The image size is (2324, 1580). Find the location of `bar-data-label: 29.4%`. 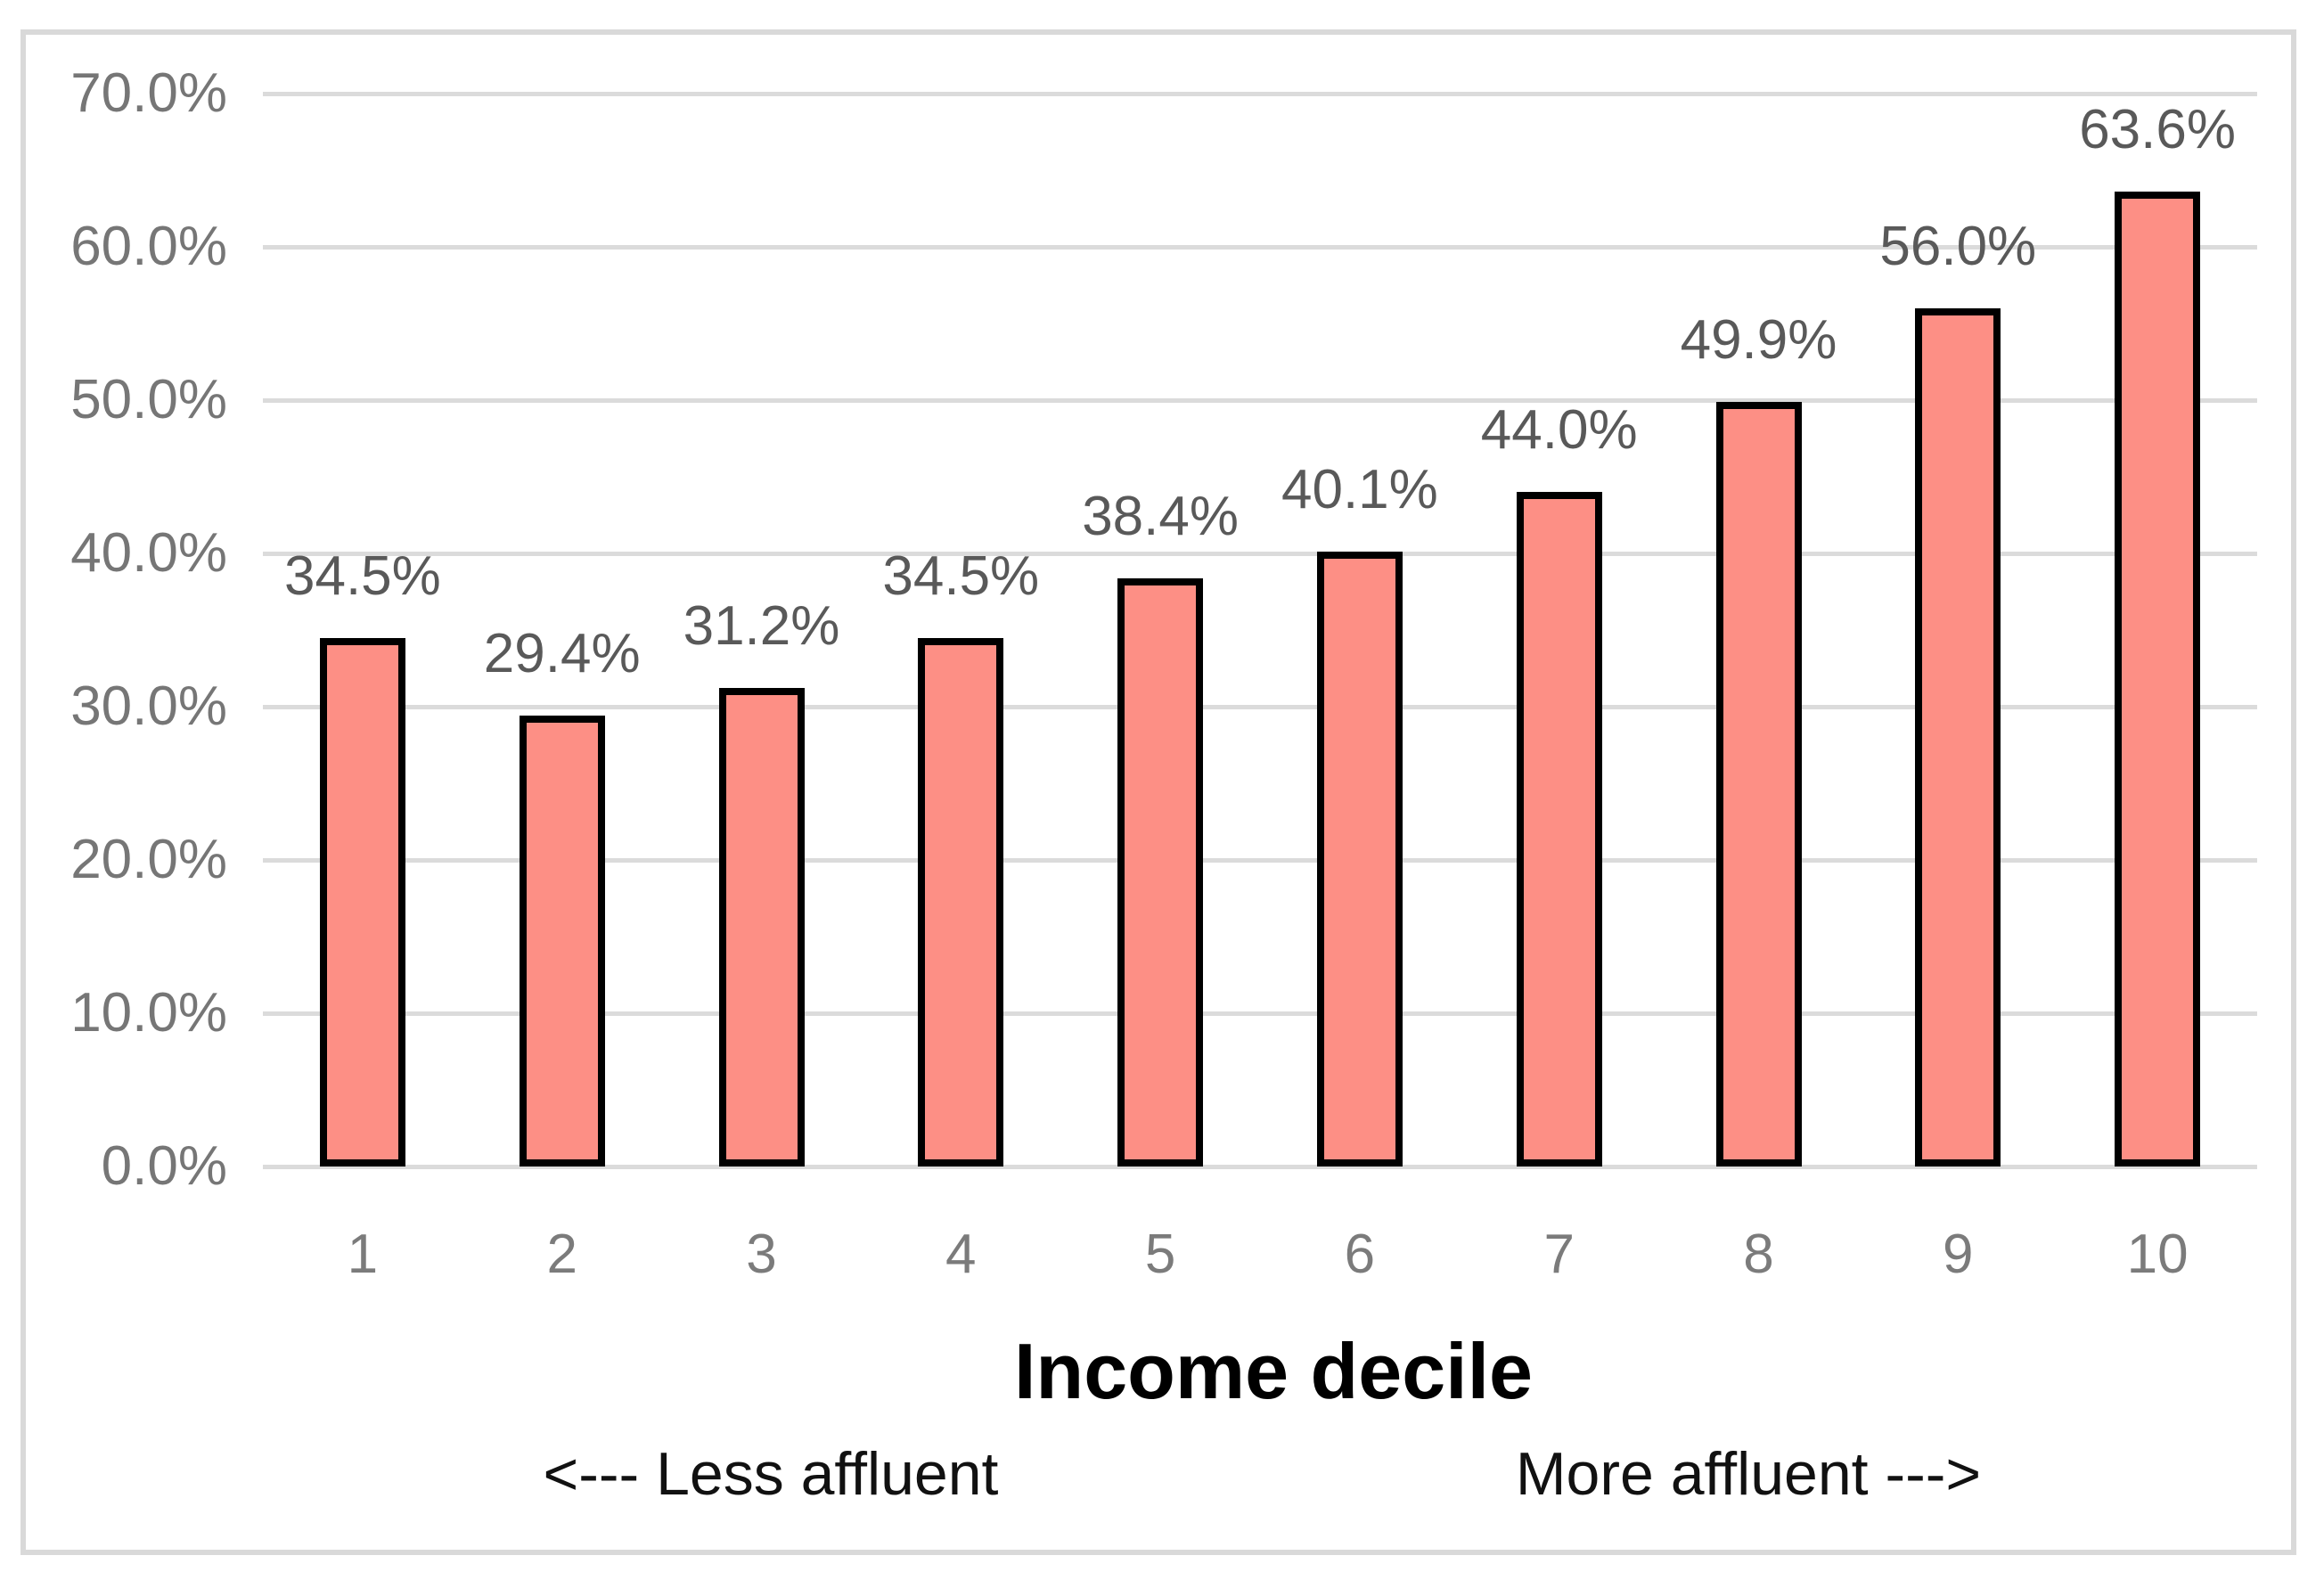

bar-data-label: 29.4% is located at coordinates (562, 654).